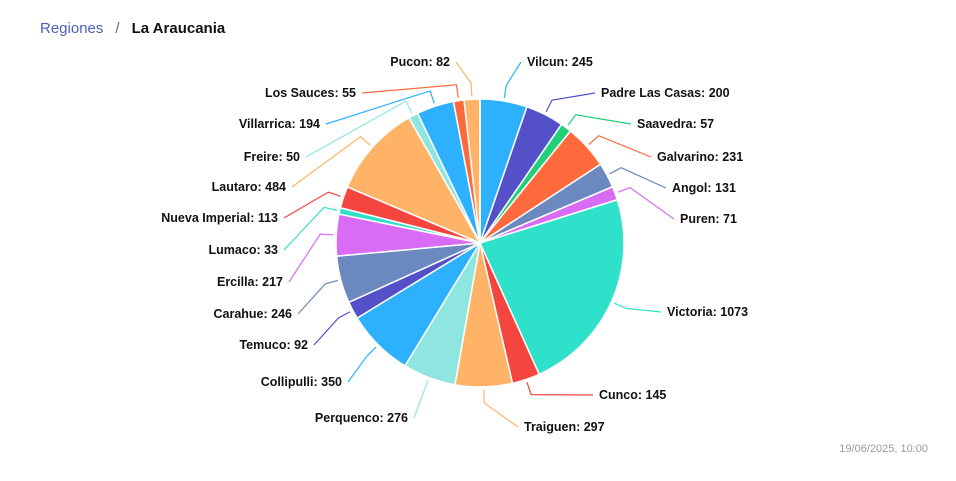 The width and height of the screenshot is (956, 481). Describe the element at coordinates (464, 79) in the screenshot. I see `leader-line-pucon` at that location.